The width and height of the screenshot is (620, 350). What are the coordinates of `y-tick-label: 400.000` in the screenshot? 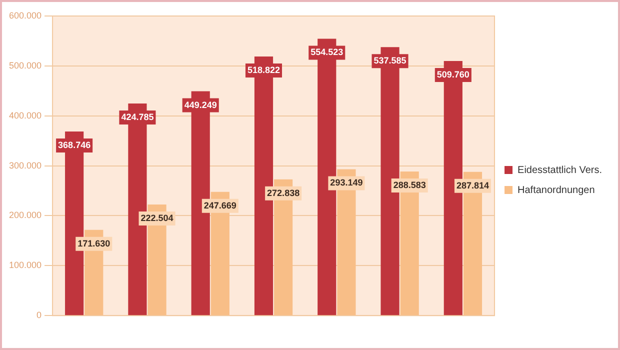 It's located at (25, 115).